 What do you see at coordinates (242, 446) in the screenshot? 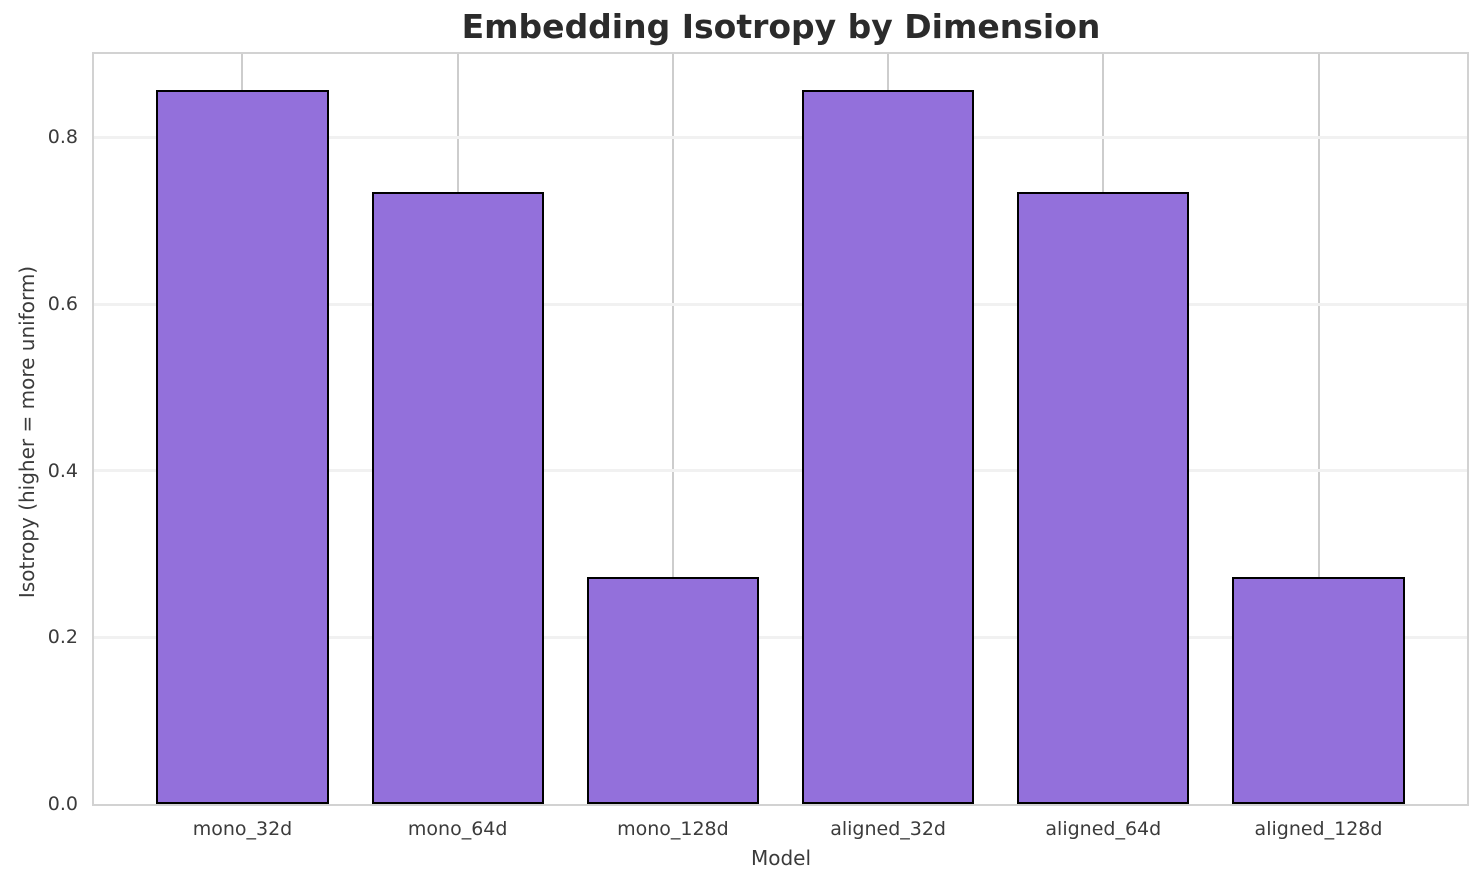
I see `bar-mono_32d` at bounding box center [242, 446].